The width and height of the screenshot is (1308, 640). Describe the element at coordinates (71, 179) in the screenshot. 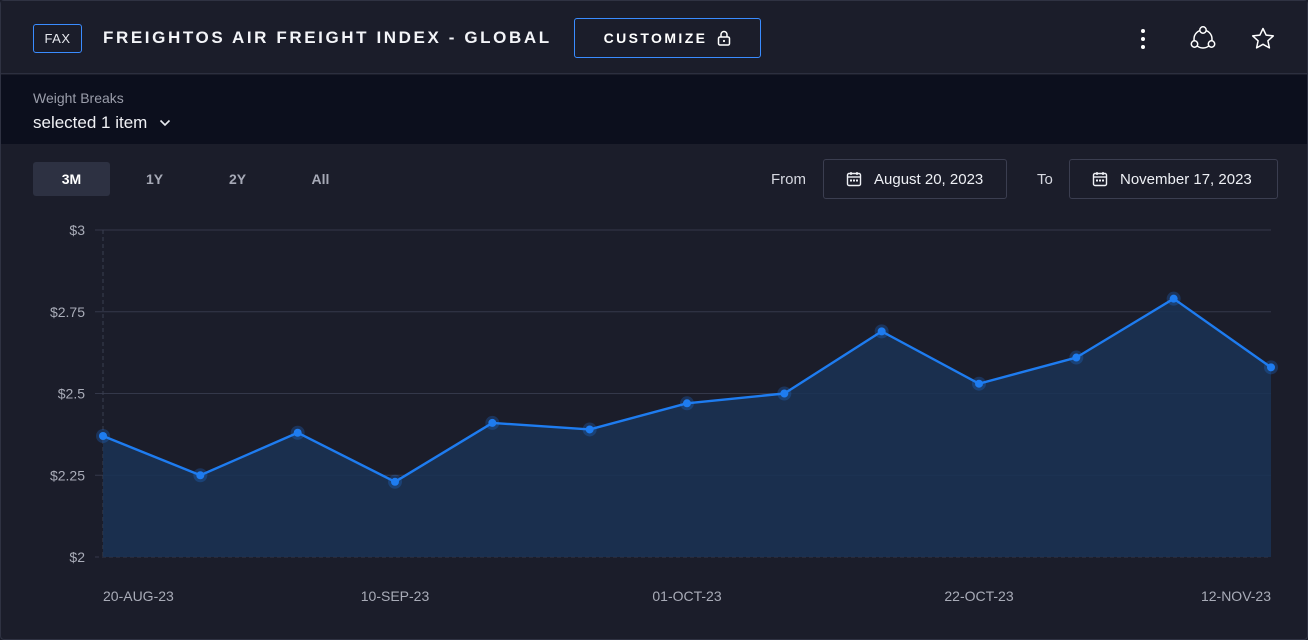

I see `tab-3m: 3M` at that location.